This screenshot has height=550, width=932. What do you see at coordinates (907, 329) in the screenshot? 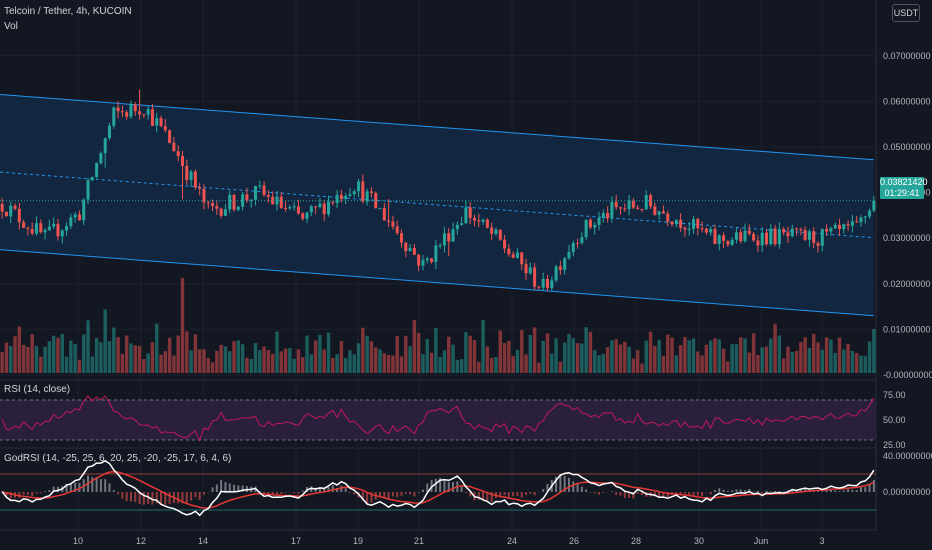
I see `price-tick-6: 0.01000000` at bounding box center [907, 329].